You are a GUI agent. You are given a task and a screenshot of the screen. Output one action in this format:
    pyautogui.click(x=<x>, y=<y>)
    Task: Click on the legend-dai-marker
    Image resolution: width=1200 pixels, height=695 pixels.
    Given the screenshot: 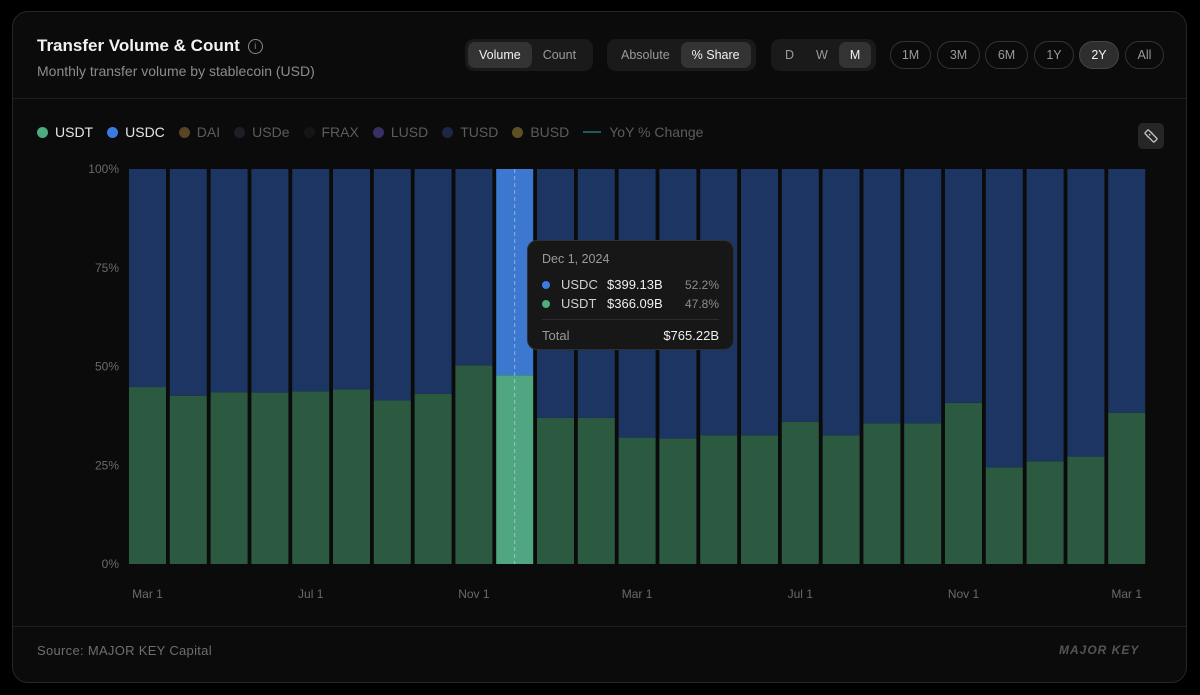 What is the action you would take?
    pyautogui.click(x=184, y=132)
    